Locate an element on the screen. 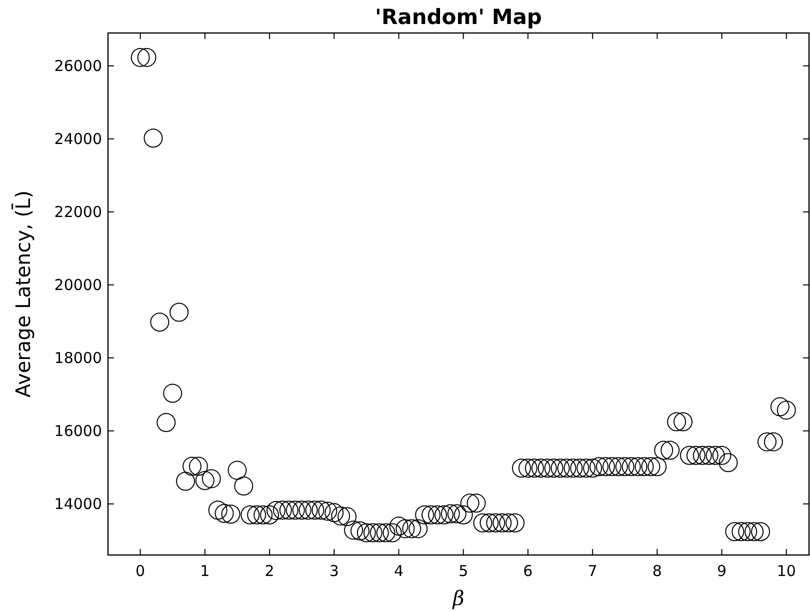 The image size is (810, 611). x-tick-label: 2 is located at coordinates (269, 571).